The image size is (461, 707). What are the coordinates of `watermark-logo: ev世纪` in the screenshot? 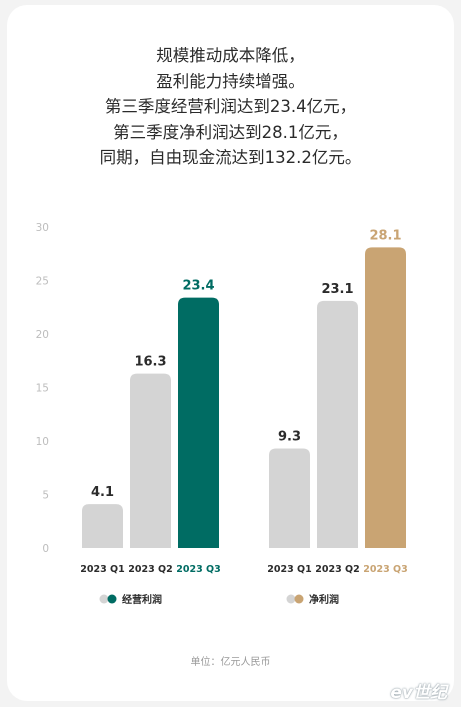 It's located at (418, 693).